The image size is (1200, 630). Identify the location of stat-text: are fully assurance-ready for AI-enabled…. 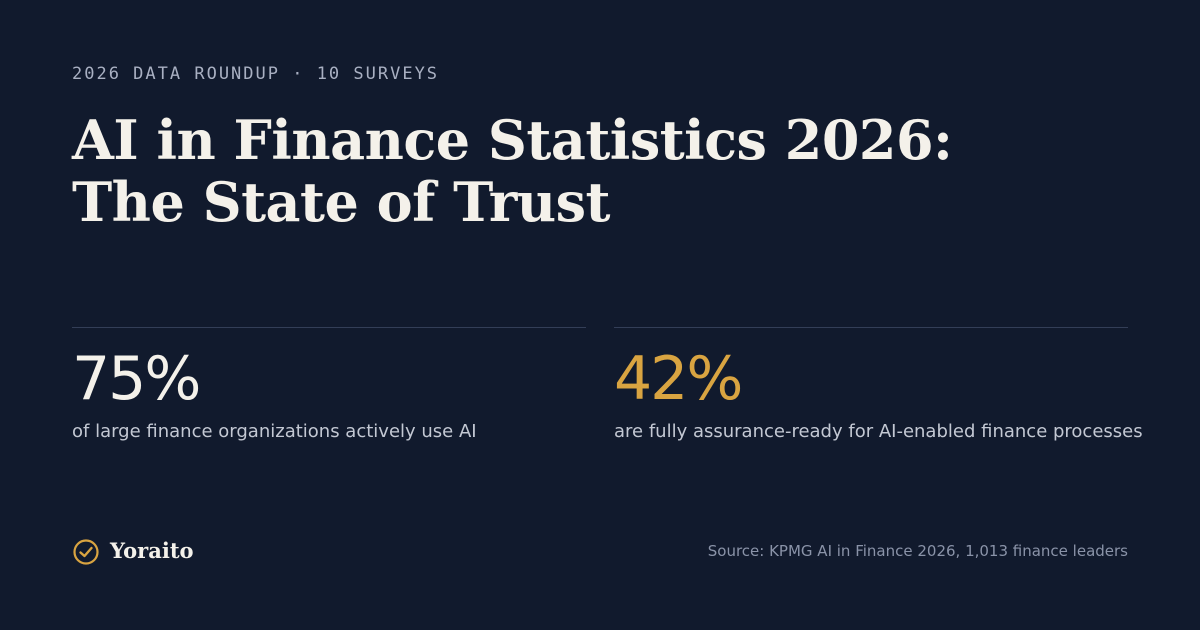
(878, 431).